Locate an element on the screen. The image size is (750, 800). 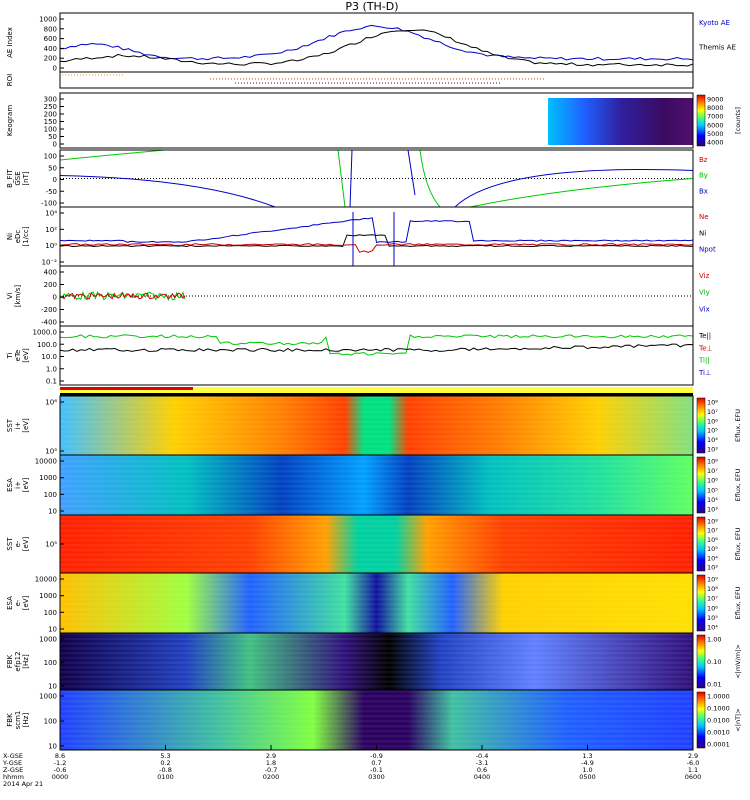
ephemeris-row-label: hhmm is located at coordinates (13, 777).